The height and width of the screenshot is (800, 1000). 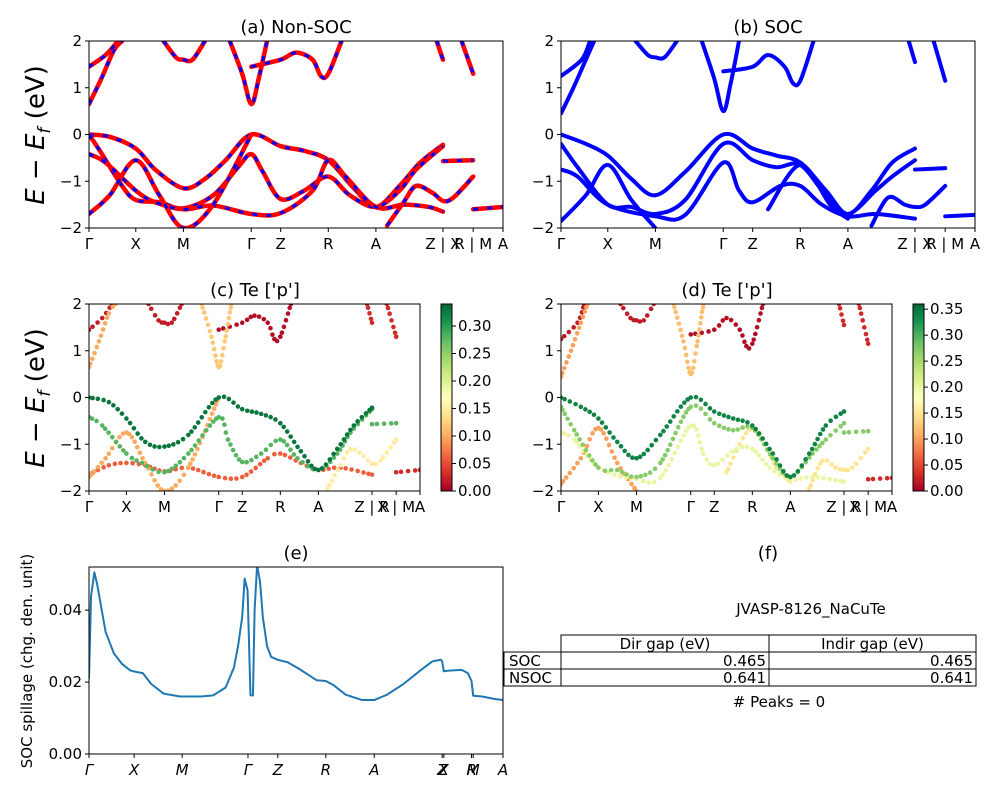 I want to click on colorbar-tick-label: 0.35, so click(x=946, y=309).